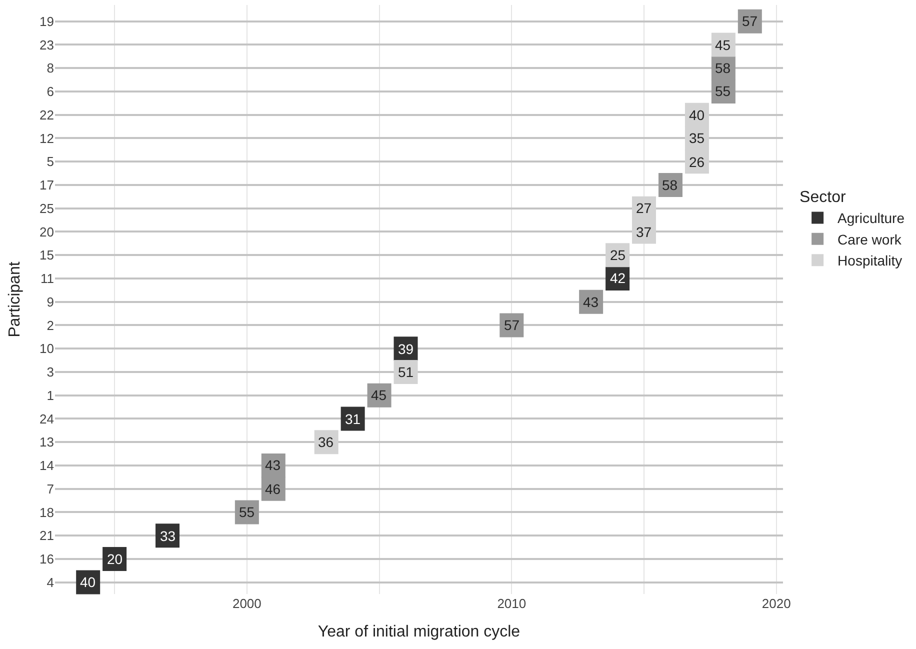  Describe the element at coordinates (50, 582) in the screenshot. I see `y-tick-label: 4` at that location.